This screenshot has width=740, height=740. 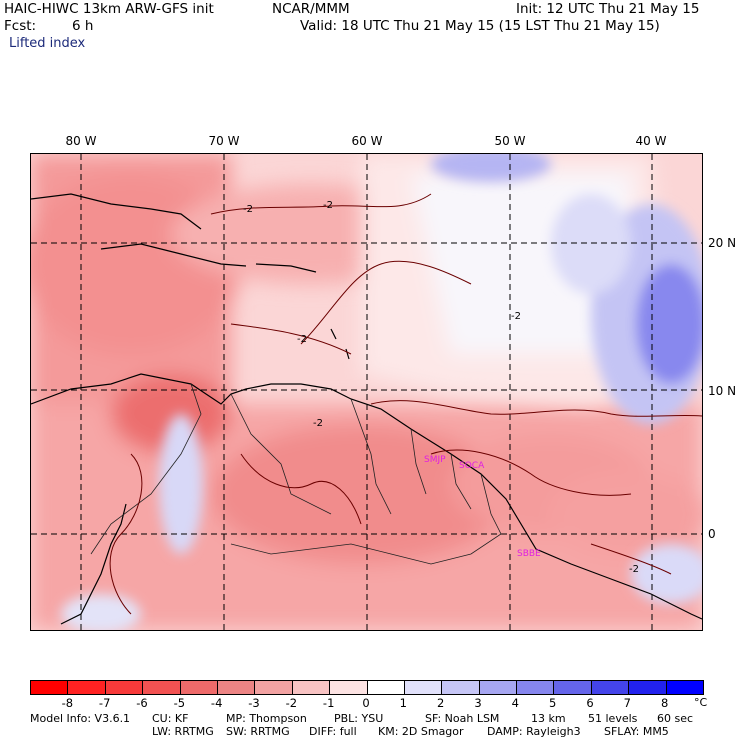 What do you see at coordinates (333, 731) in the screenshot?
I see `footer-diff: DIFF: full` at bounding box center [333, 731].